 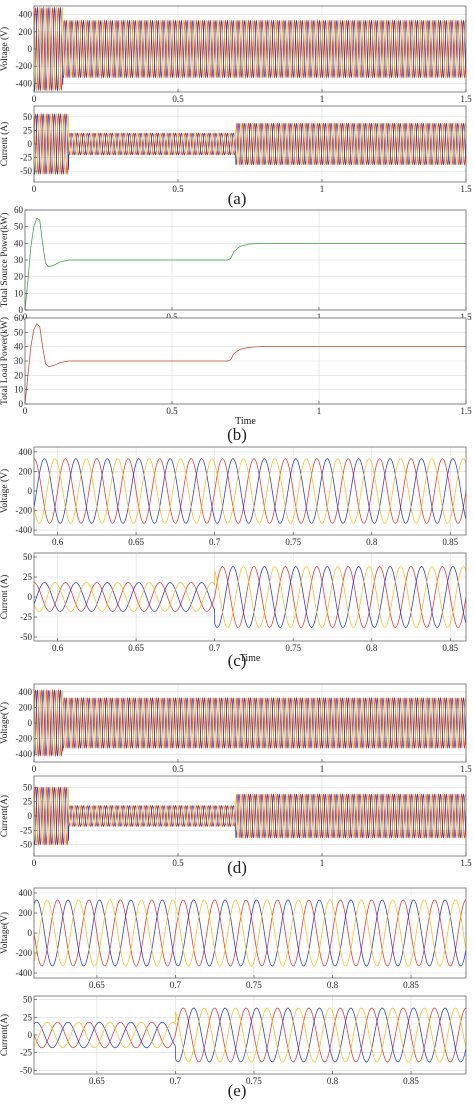 What do you see at coordinates (5, 260) in the screenshot?
I see `y-axis-label: Total Source Power(kW)` at bounding box center [5, 260].